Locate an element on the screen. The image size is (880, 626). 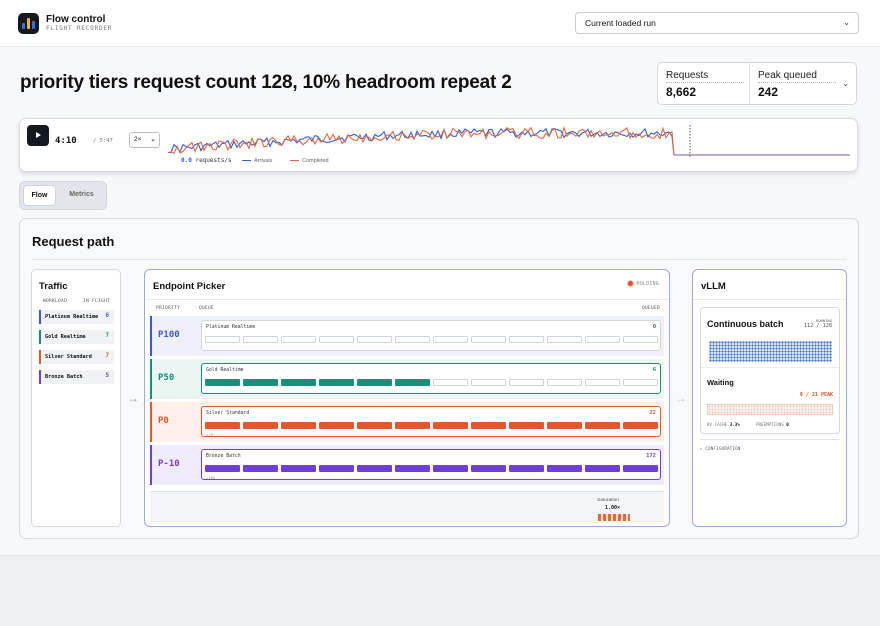
speed-select: 2× ⌄ is located at coordinates (144, 140).